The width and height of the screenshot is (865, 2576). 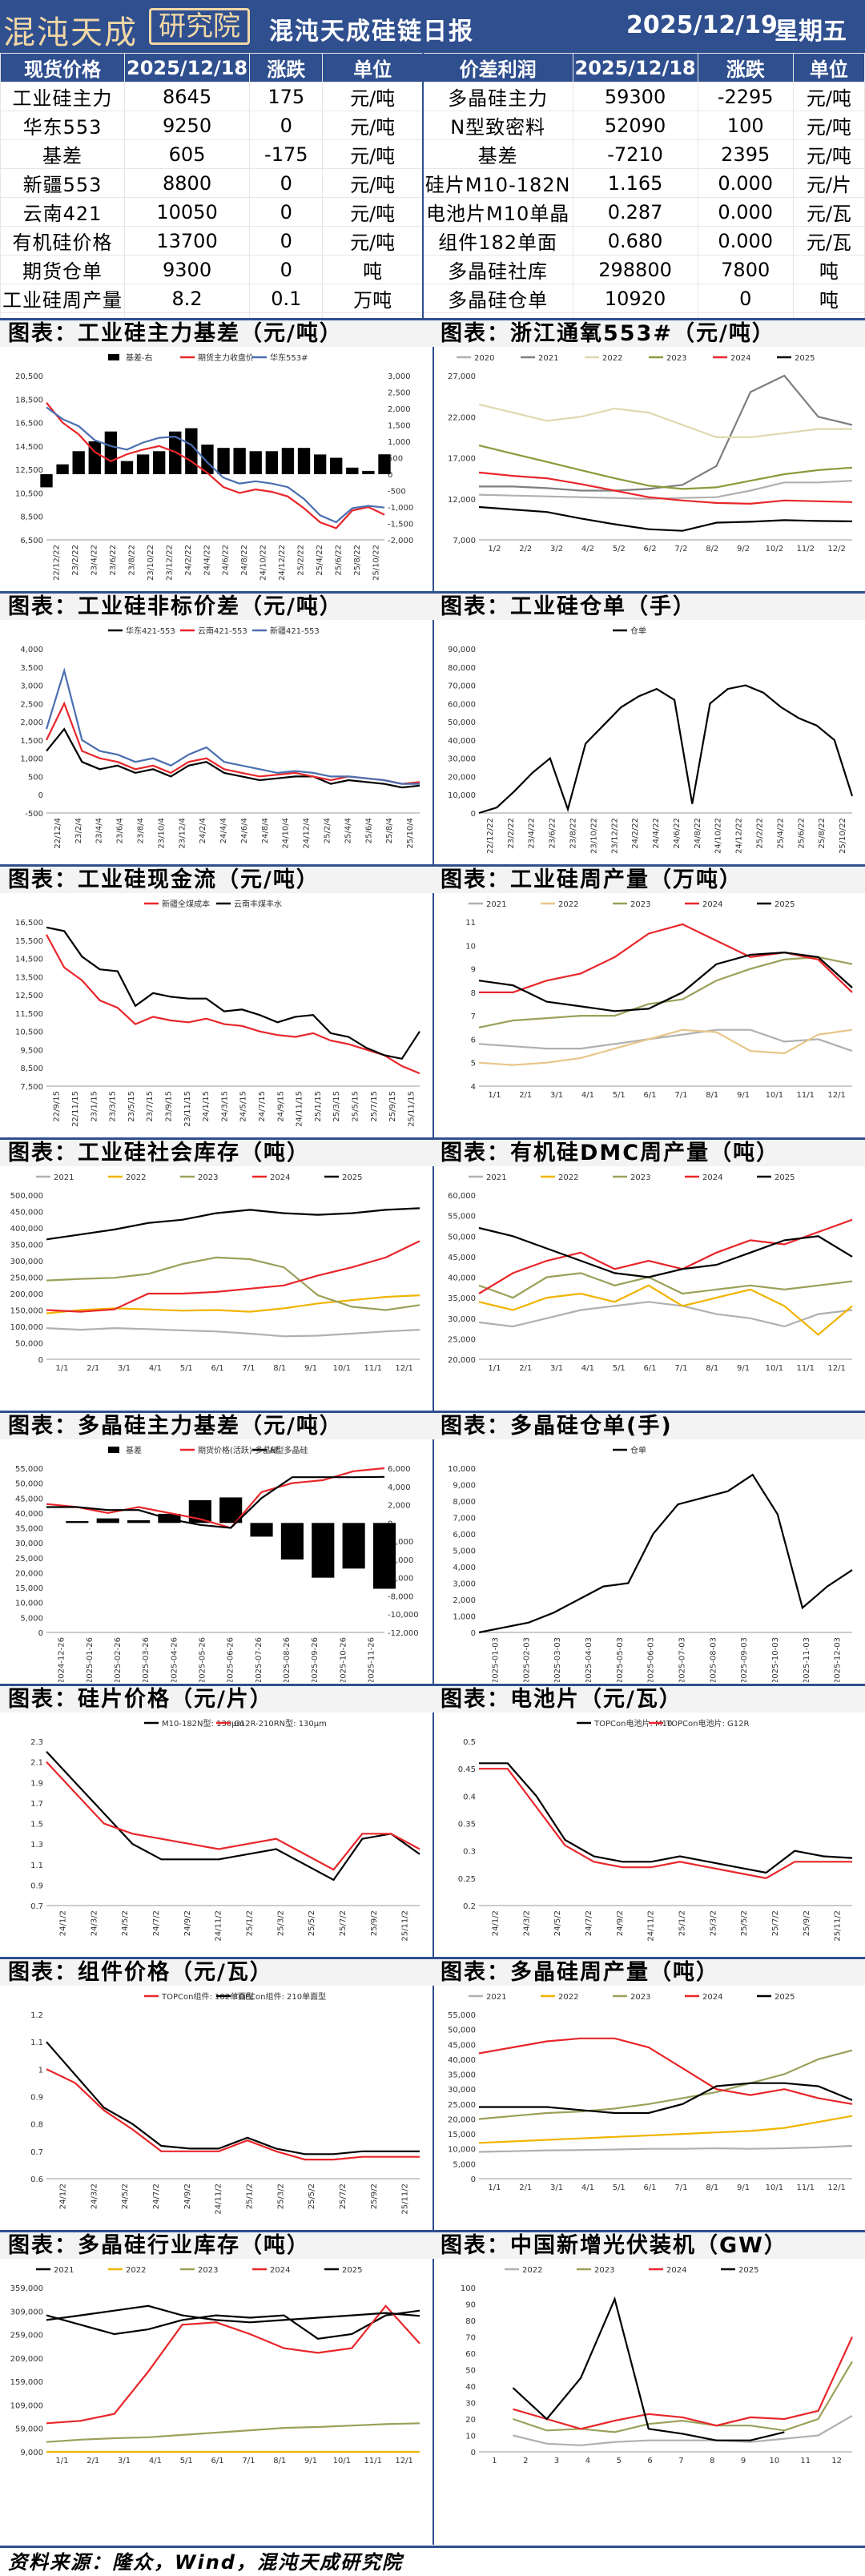 I want to click on y-tick-label: 6,000, so click(x=464, y=1535).